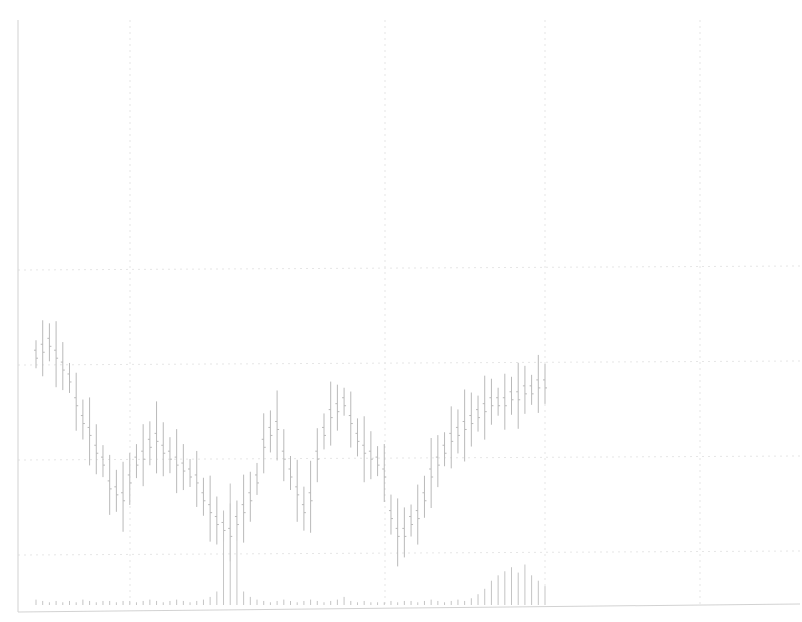  What do you see at coordinates (290, 544) in the screenshot?
I see `volume-bars` at bounding box center [290, 544].